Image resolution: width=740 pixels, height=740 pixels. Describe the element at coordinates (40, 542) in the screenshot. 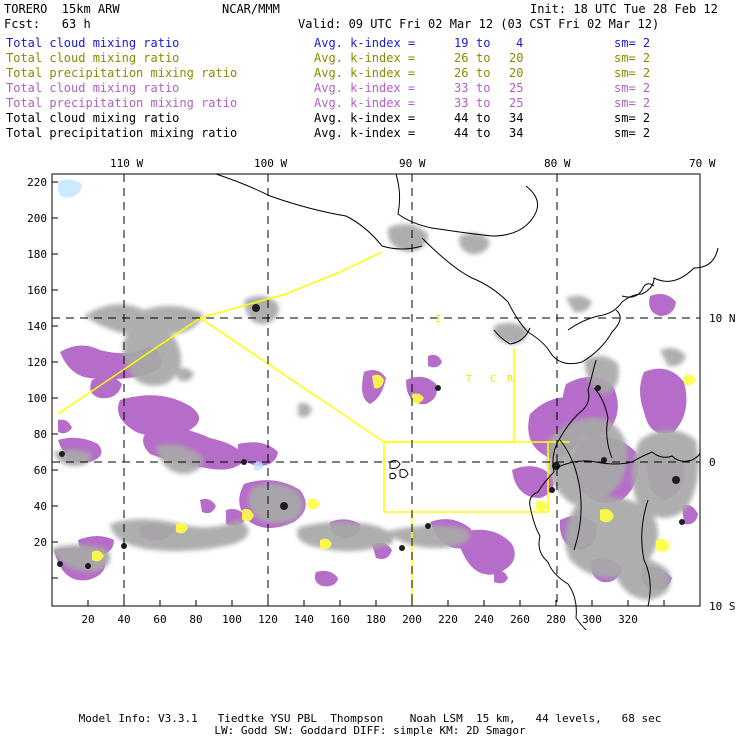

I see `y-tick-label: 20` at that location.